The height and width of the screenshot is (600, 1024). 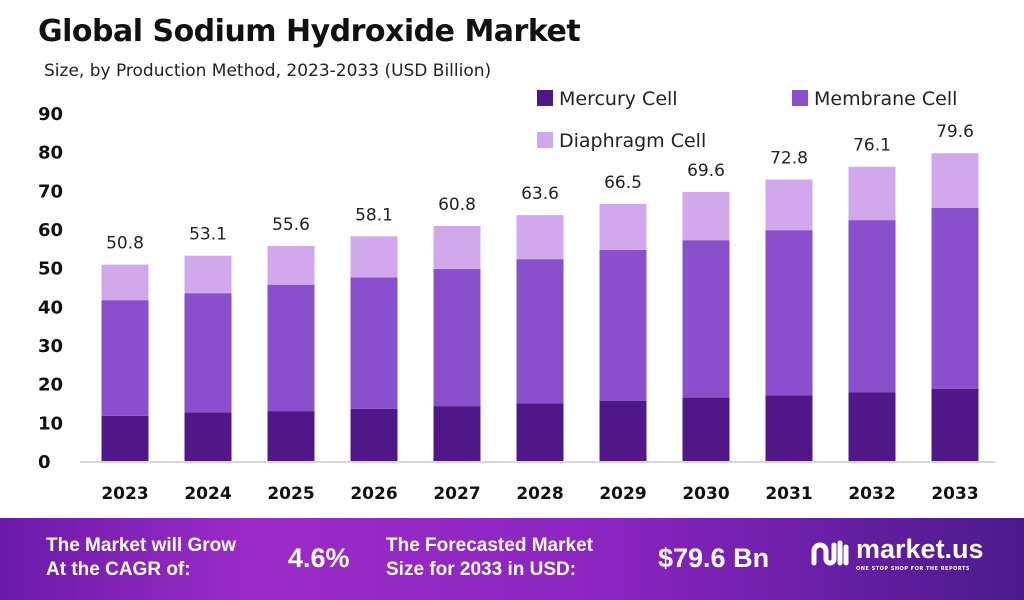 I want to click on total-data-label: 79.6, so click(x=955, y=132).